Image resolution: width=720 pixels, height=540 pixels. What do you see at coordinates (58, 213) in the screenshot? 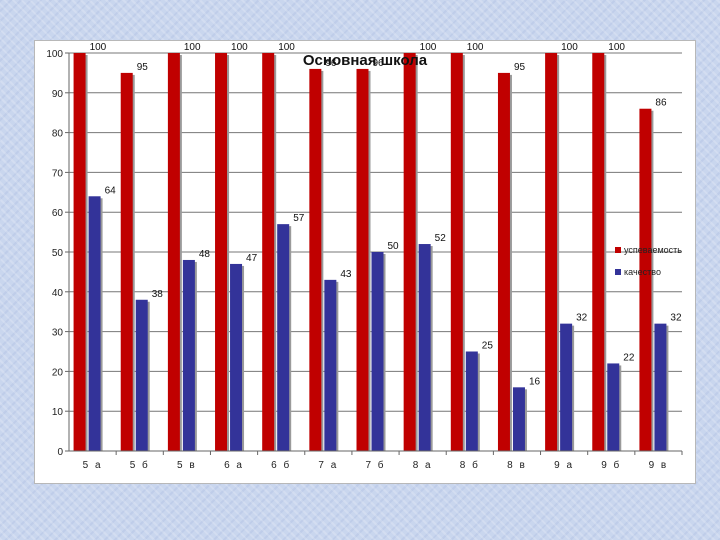
I see `y-tick-label: 60` at bounding box center [58, 213].